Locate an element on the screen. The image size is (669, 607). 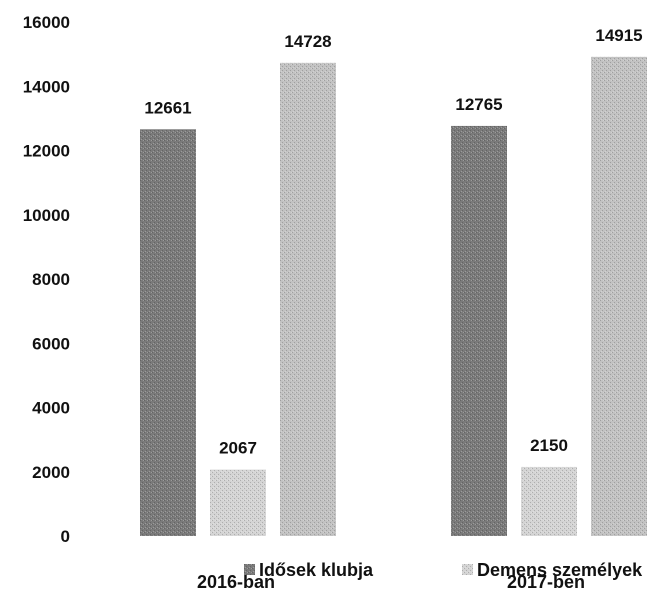
category-label: 2016-ban is located at coordinates (236, 582).